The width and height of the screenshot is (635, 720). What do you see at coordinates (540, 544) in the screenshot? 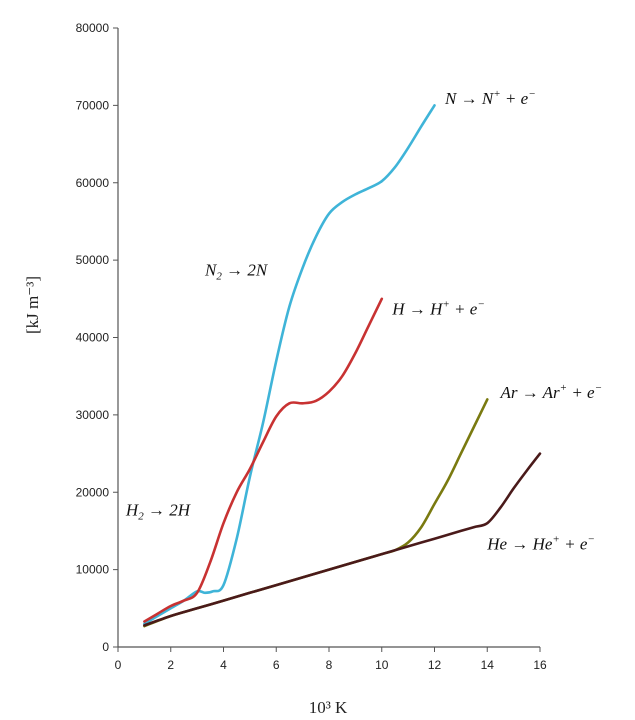
I see `reaction-label-6: He → He+ + e−` at bounding box center [540, 544].